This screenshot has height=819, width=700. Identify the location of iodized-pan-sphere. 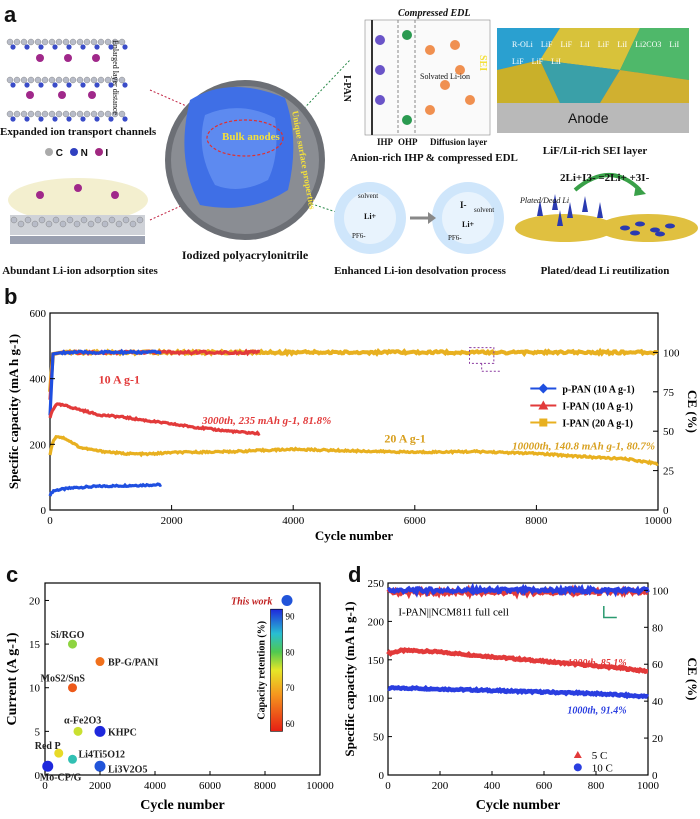
(245, 160).